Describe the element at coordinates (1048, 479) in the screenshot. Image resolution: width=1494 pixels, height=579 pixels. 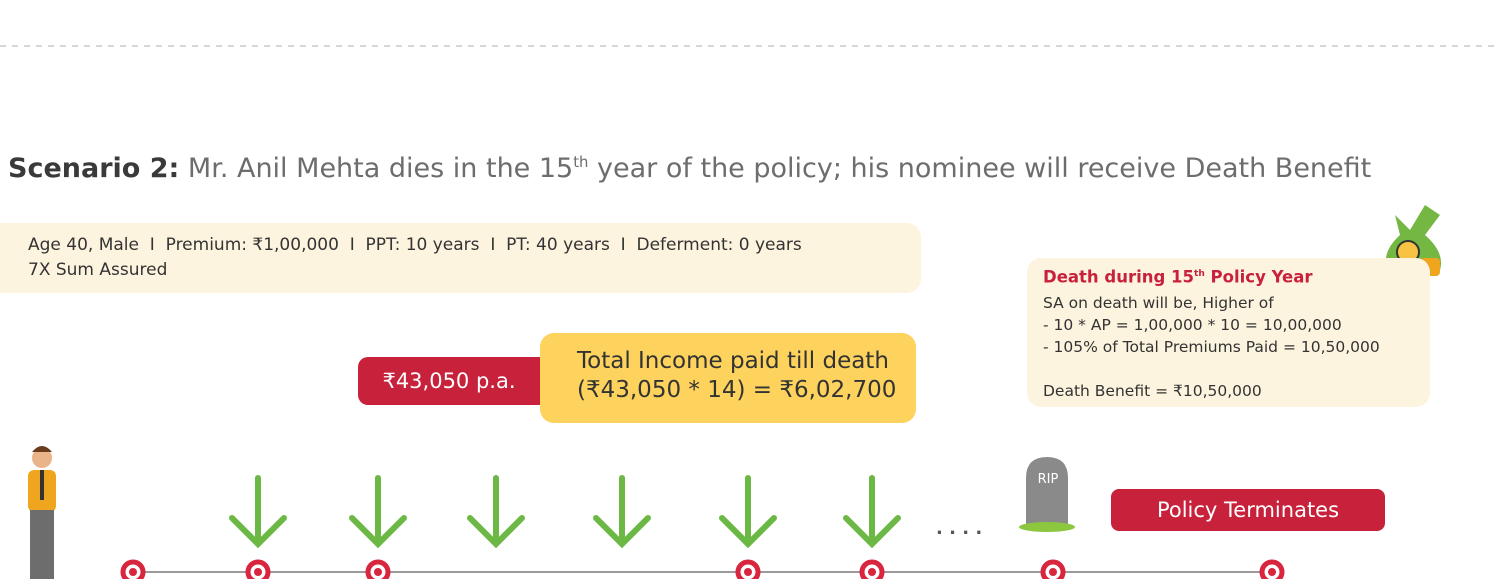
I see `tombstone-label: RIP` at that location.